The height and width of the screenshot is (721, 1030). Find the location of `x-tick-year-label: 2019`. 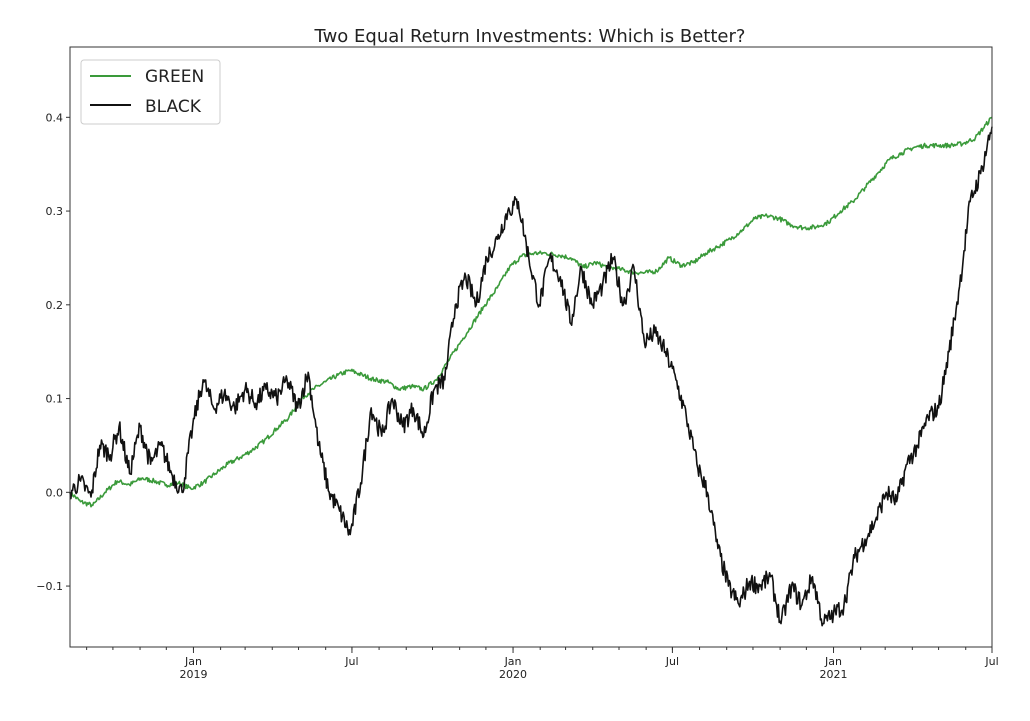

x-tick-year-label: 2019 is located at coordinates (193, 674).